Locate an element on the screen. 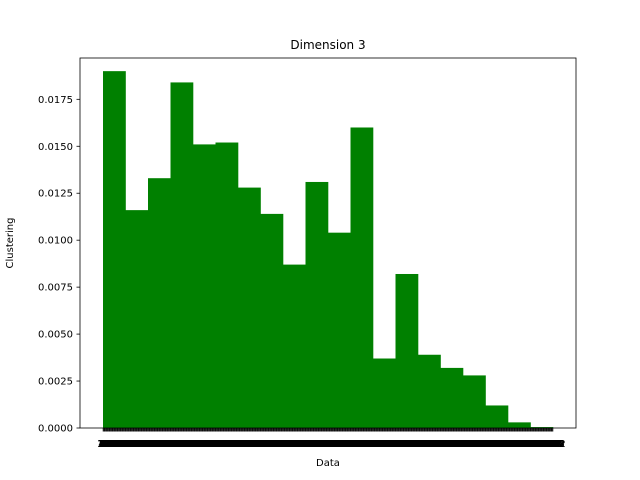  x-tick-label: 1844 is located at coordinates (185, 444).